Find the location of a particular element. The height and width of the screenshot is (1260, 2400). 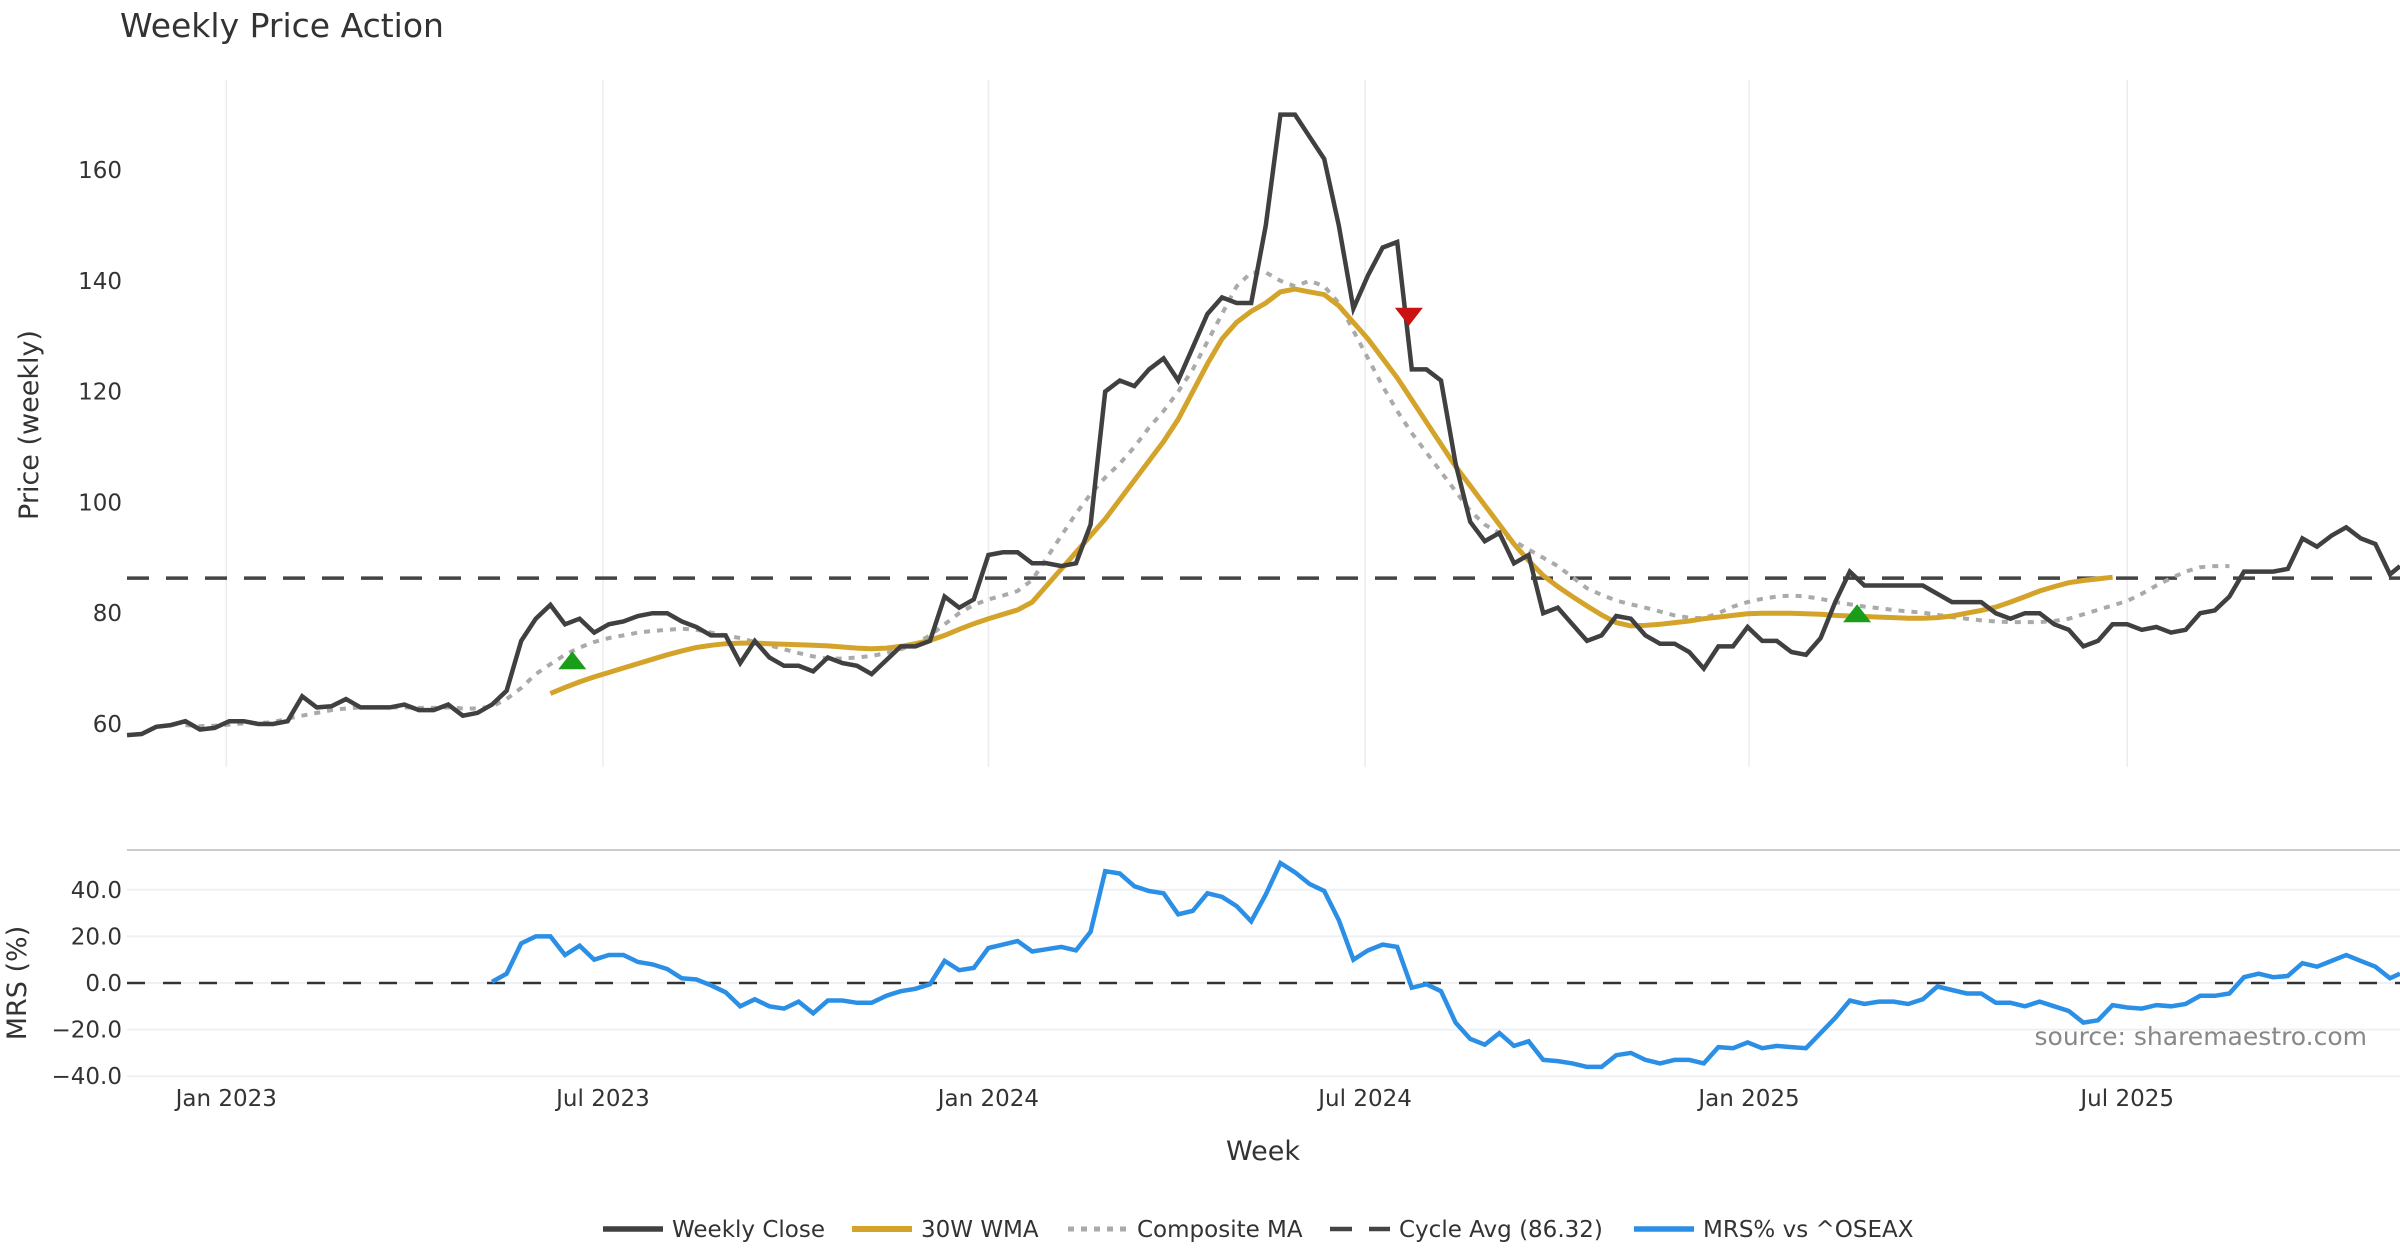

x-tick-label: Jan 2025 is located at coordinates (1747, 1099).